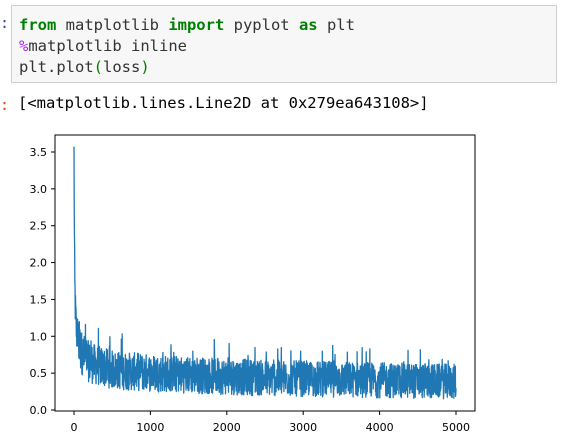 Image resolution: width=561 pixels, height=448 pixels. Describe the element at coordinates (380, 427) in the screenshot. I see `x-tick-label: 4000` at that location.